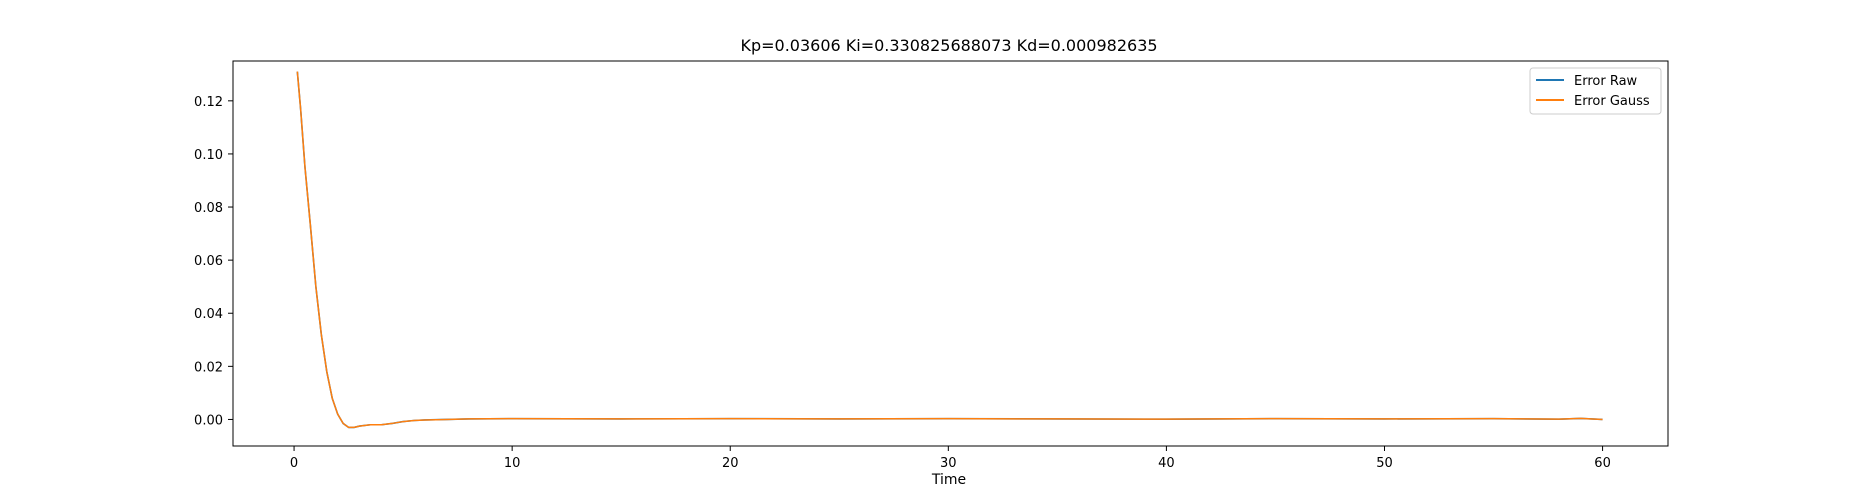 The image size is (1853, 500). I want to click on x-tick-label: 50, so click(1384, 463).